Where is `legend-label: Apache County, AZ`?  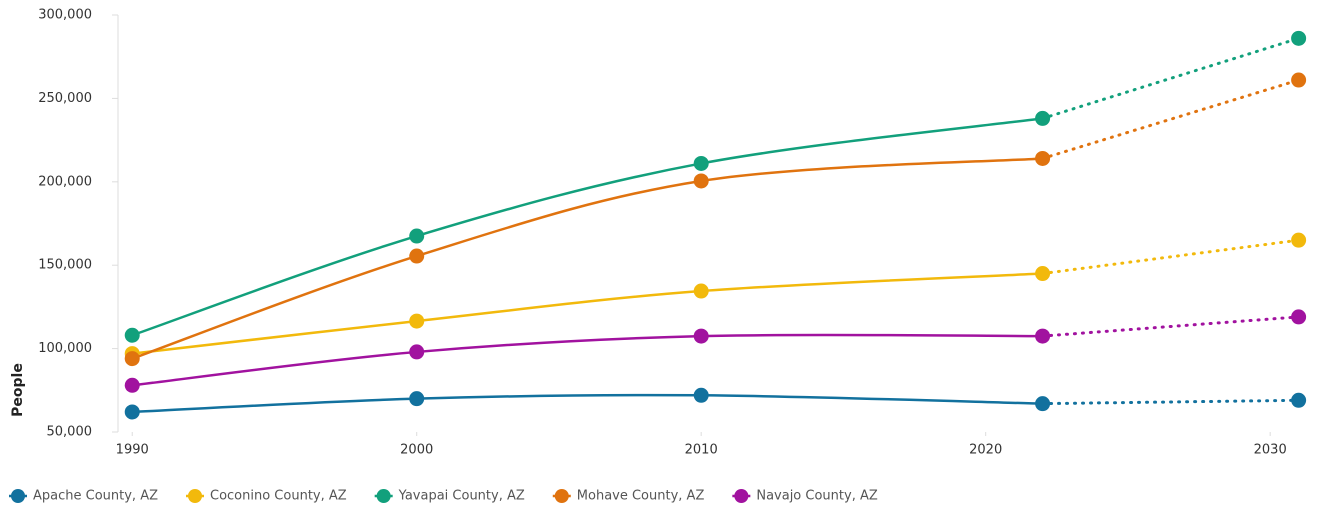
legend-label: Apache County, AZ is located at coordinates (95, 496).